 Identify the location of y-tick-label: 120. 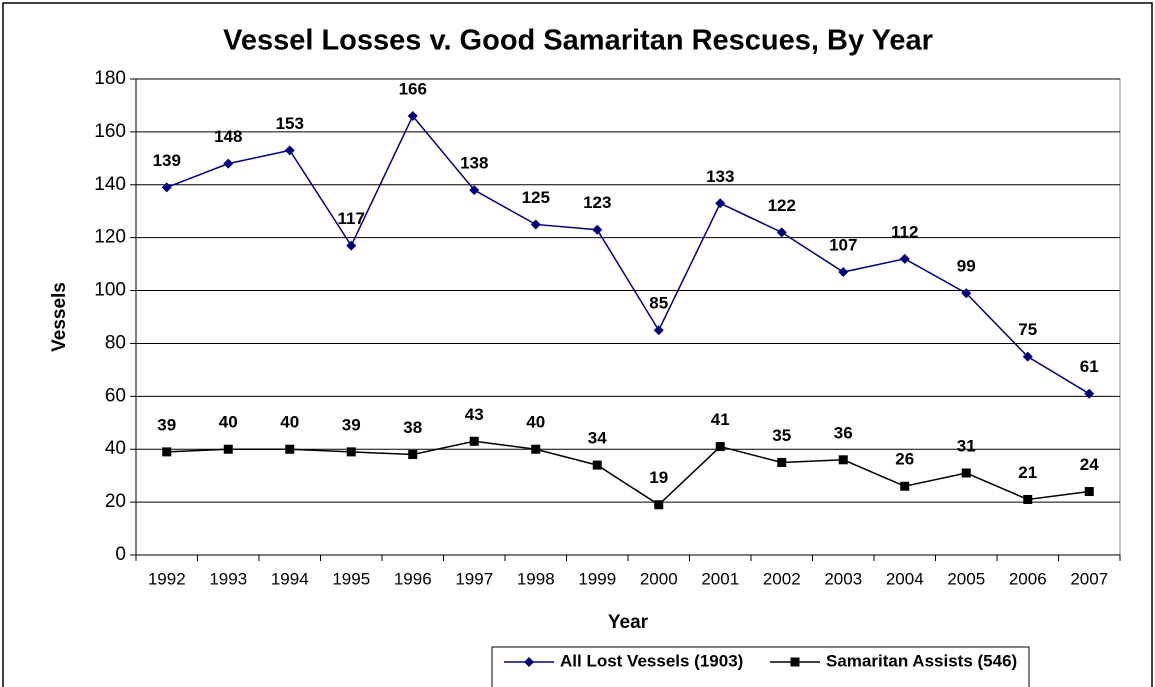
(110, 237).